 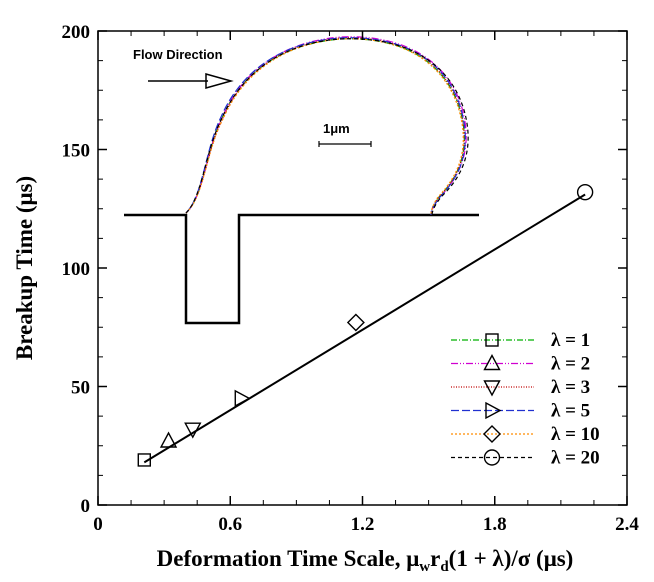 What do you see at coordinates (495, 524) in the screenshot?
I see `x-tick-label: 1.8` at bounding box center [495, 524].